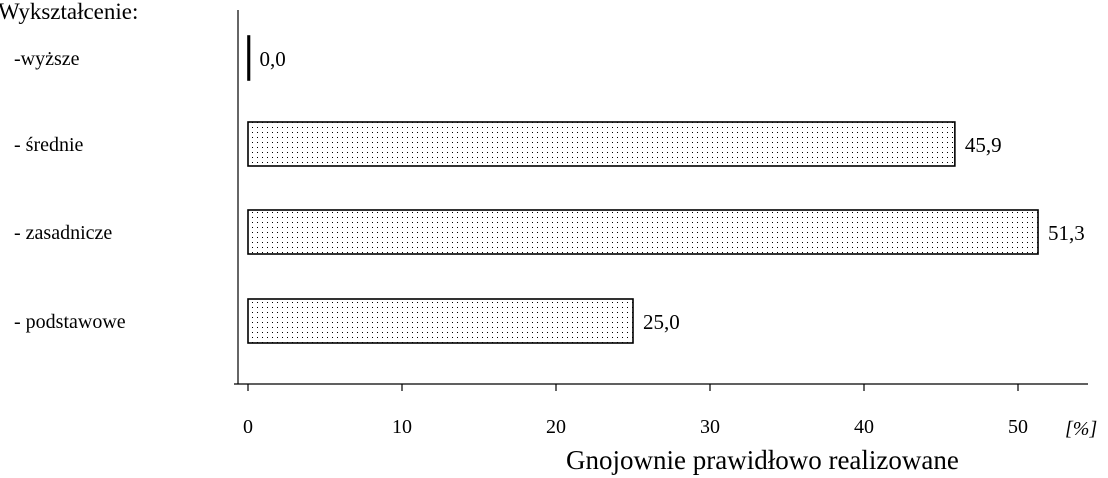  What do you see at coordinates (70, 190) in the screenshot?
I see `category-labels: -wyższe - średnie - zasadnicze - podstawowe` at bounding box center [70, 190].